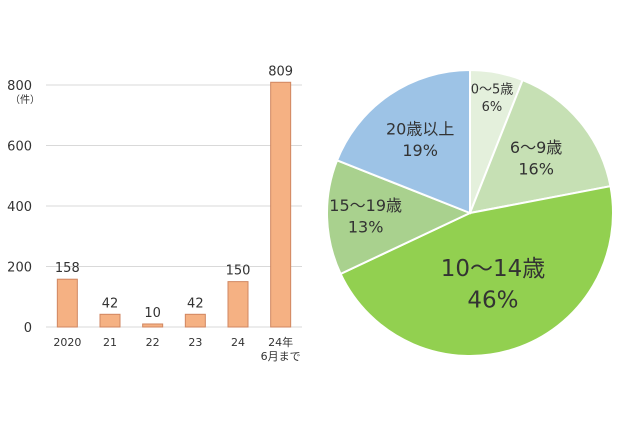 This screenshot has width=630, height=430. I want to click on x-tick-label: 21, so click(110, 342).